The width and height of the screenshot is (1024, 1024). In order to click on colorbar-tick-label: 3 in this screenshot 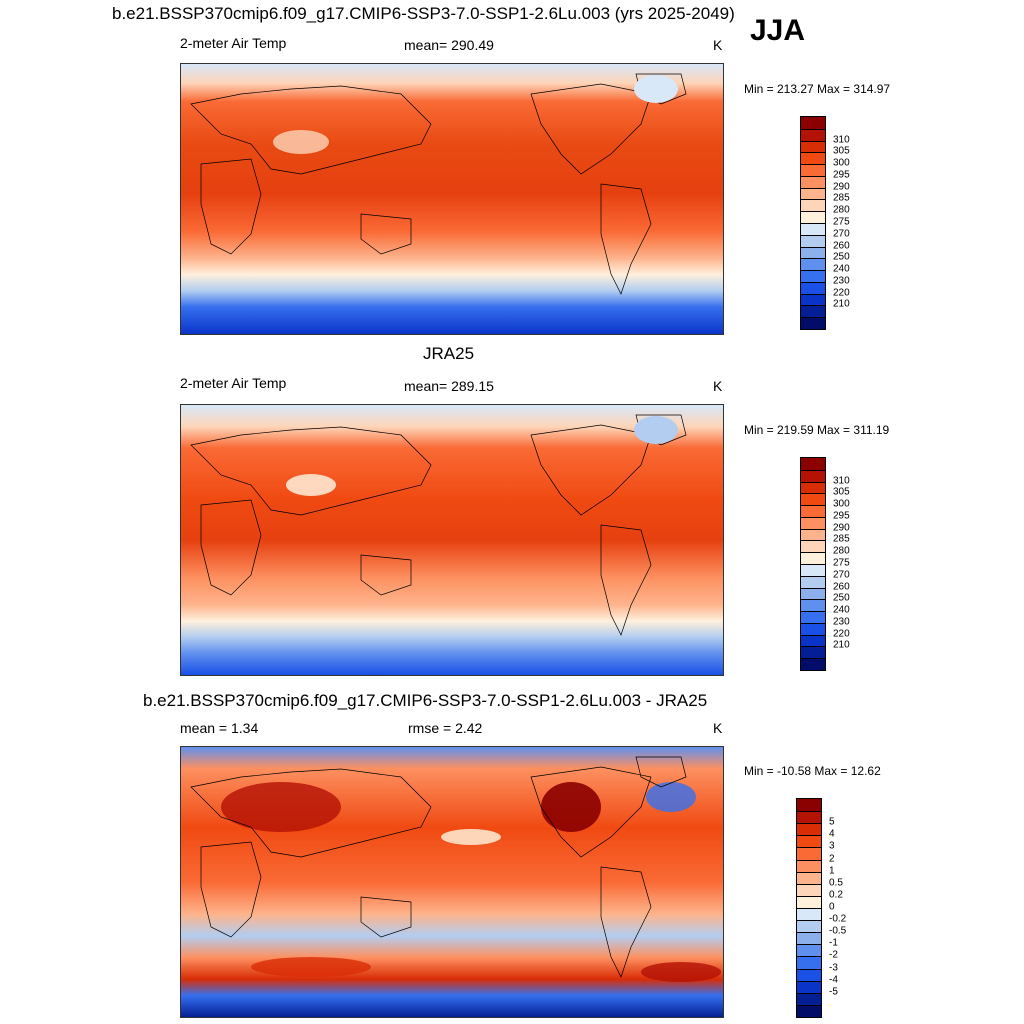, I will do `click(832, 846)`.